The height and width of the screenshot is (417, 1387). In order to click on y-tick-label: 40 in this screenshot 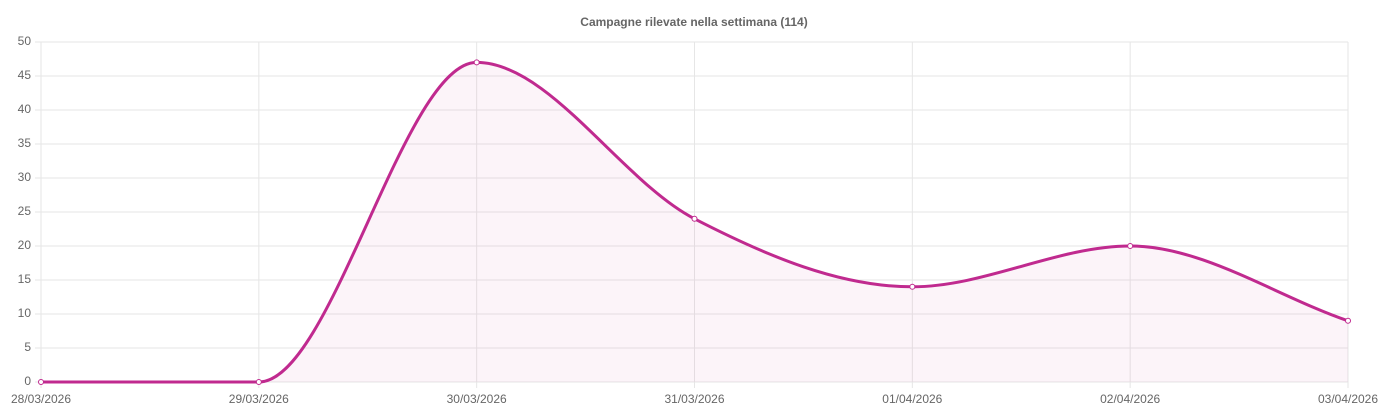, I will do `click(25, 109)`.